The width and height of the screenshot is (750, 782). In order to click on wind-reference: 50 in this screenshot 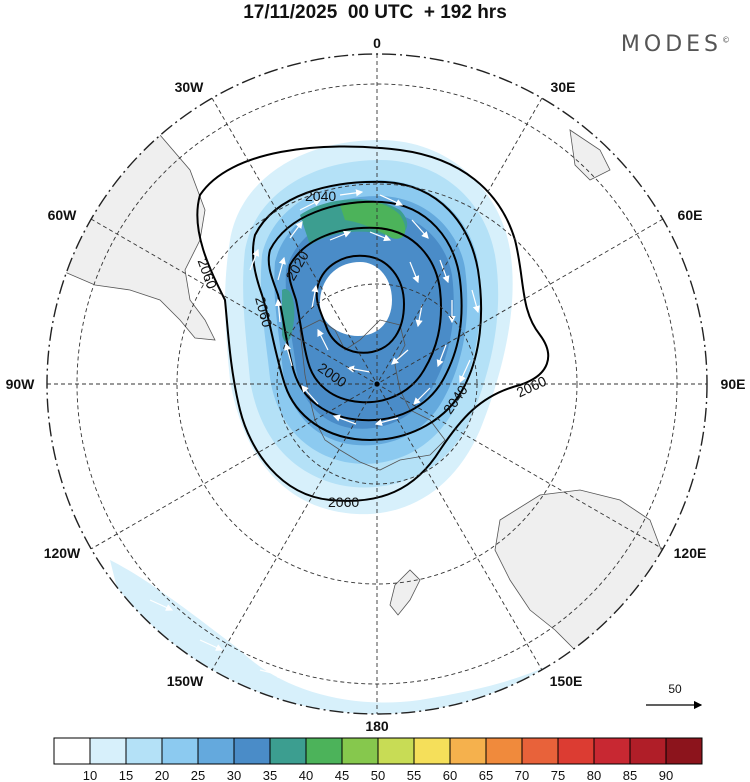, I will do `click(674, 696)`.